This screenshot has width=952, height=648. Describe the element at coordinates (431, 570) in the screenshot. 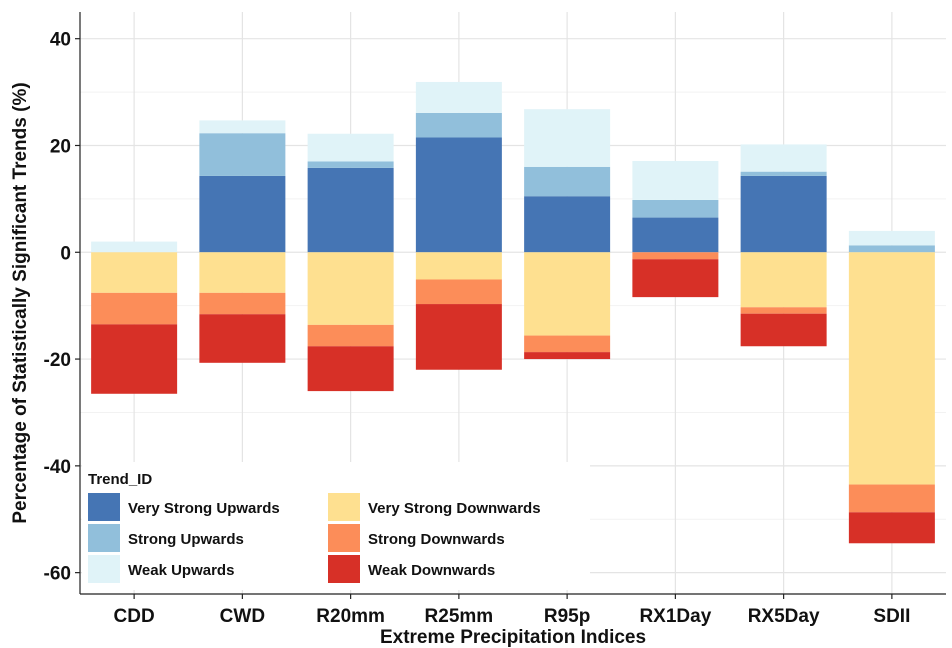

I see `legend-label: Weak Downwards` at that location.